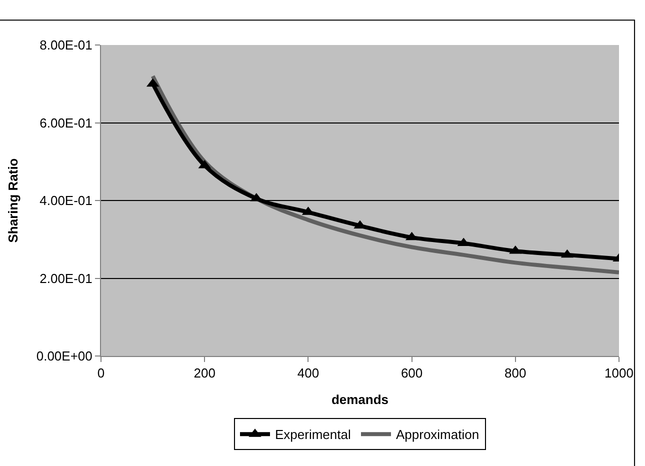 This screenshot has height=466, width=645. I want to click on y-axis-title: Sharing Ratio, so click(12, 200).